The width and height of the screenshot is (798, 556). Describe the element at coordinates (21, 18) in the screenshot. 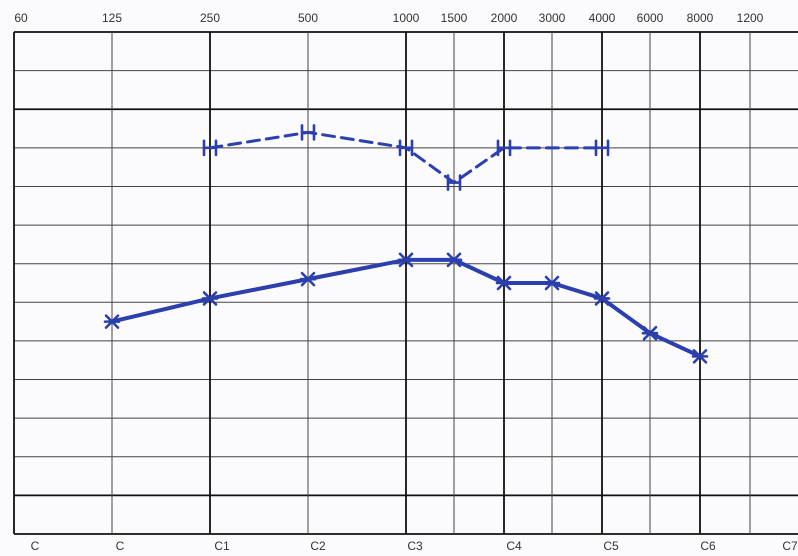

I see `top-tick-label: 60` at that location.